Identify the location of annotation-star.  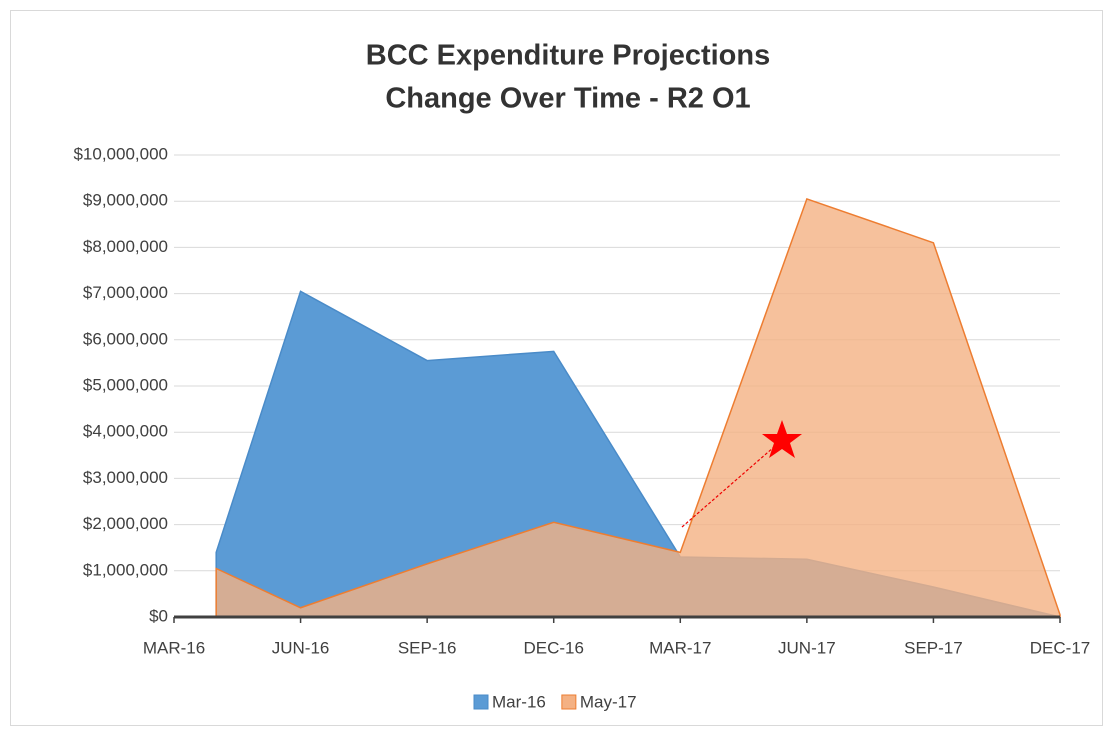
(782, 439).